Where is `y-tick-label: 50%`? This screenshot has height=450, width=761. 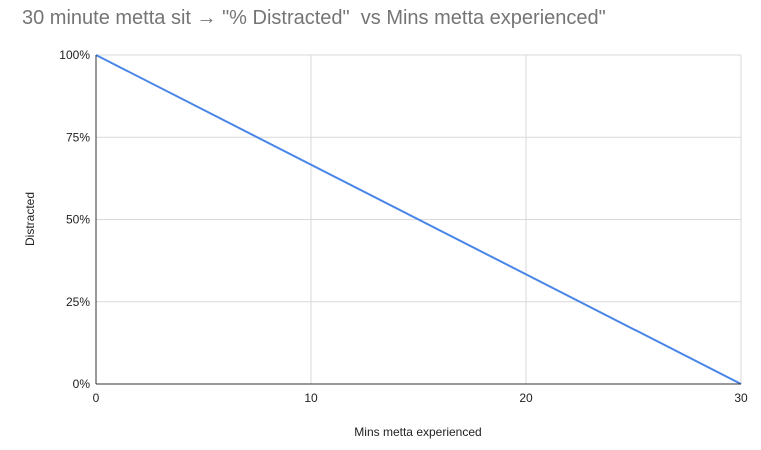
y-tick-label: 50% is located at coordinates (78, 220).